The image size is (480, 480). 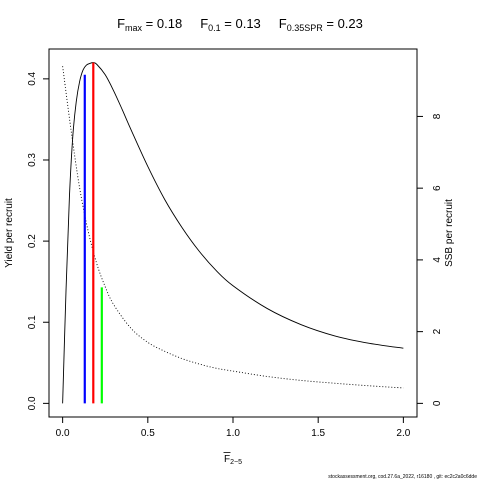 I want to click on title-f01-base: F, so click(x=204, y=23).